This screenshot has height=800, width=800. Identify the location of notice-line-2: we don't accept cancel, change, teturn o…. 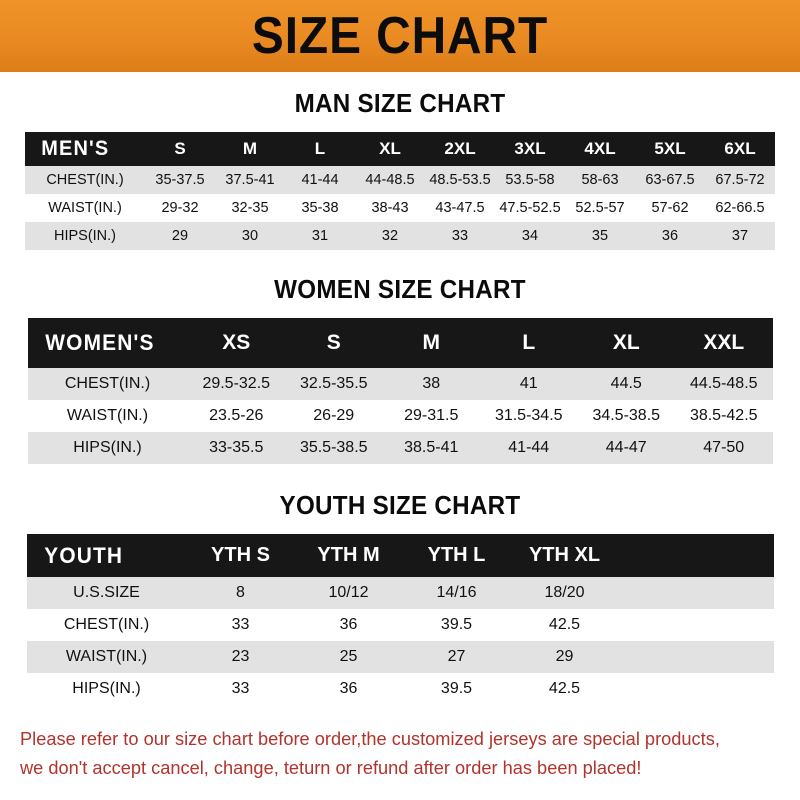
(331, 767).